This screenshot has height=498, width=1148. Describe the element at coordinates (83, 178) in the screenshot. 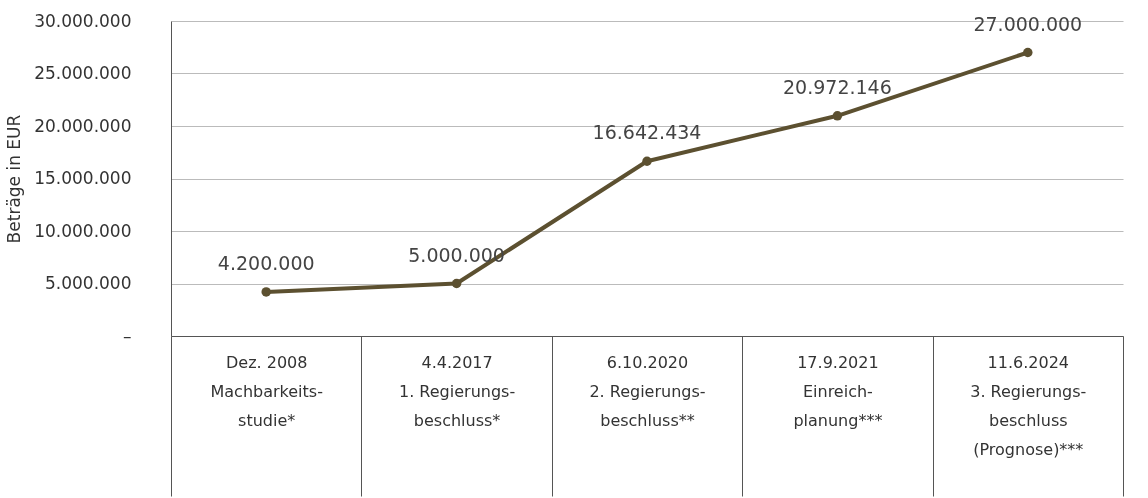

I see `y-tick-label: 15.000.000` at that location.